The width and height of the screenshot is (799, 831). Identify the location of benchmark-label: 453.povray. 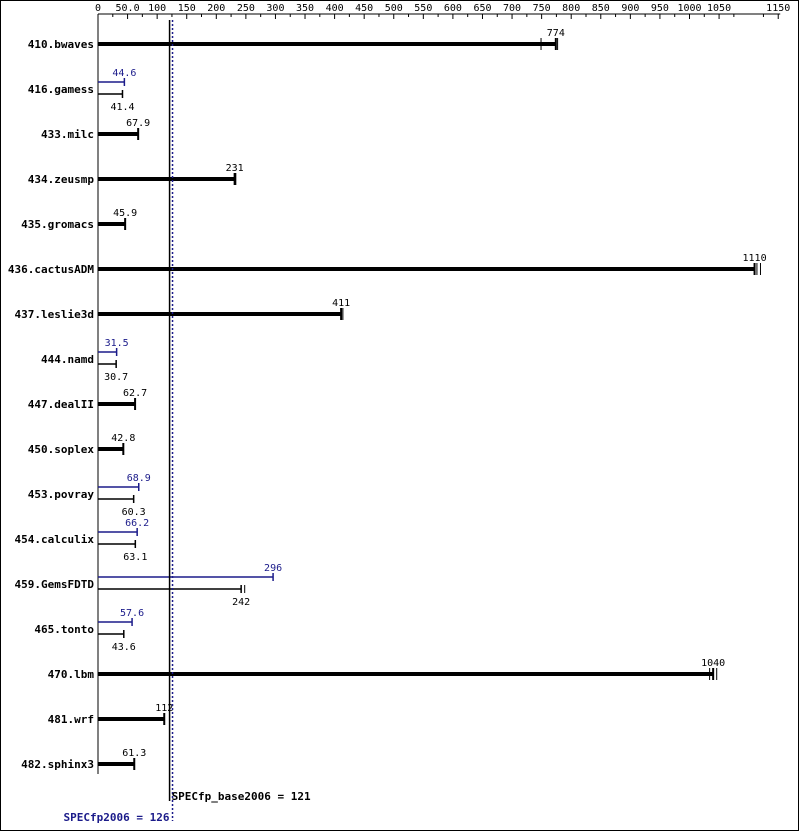
(61, 494).